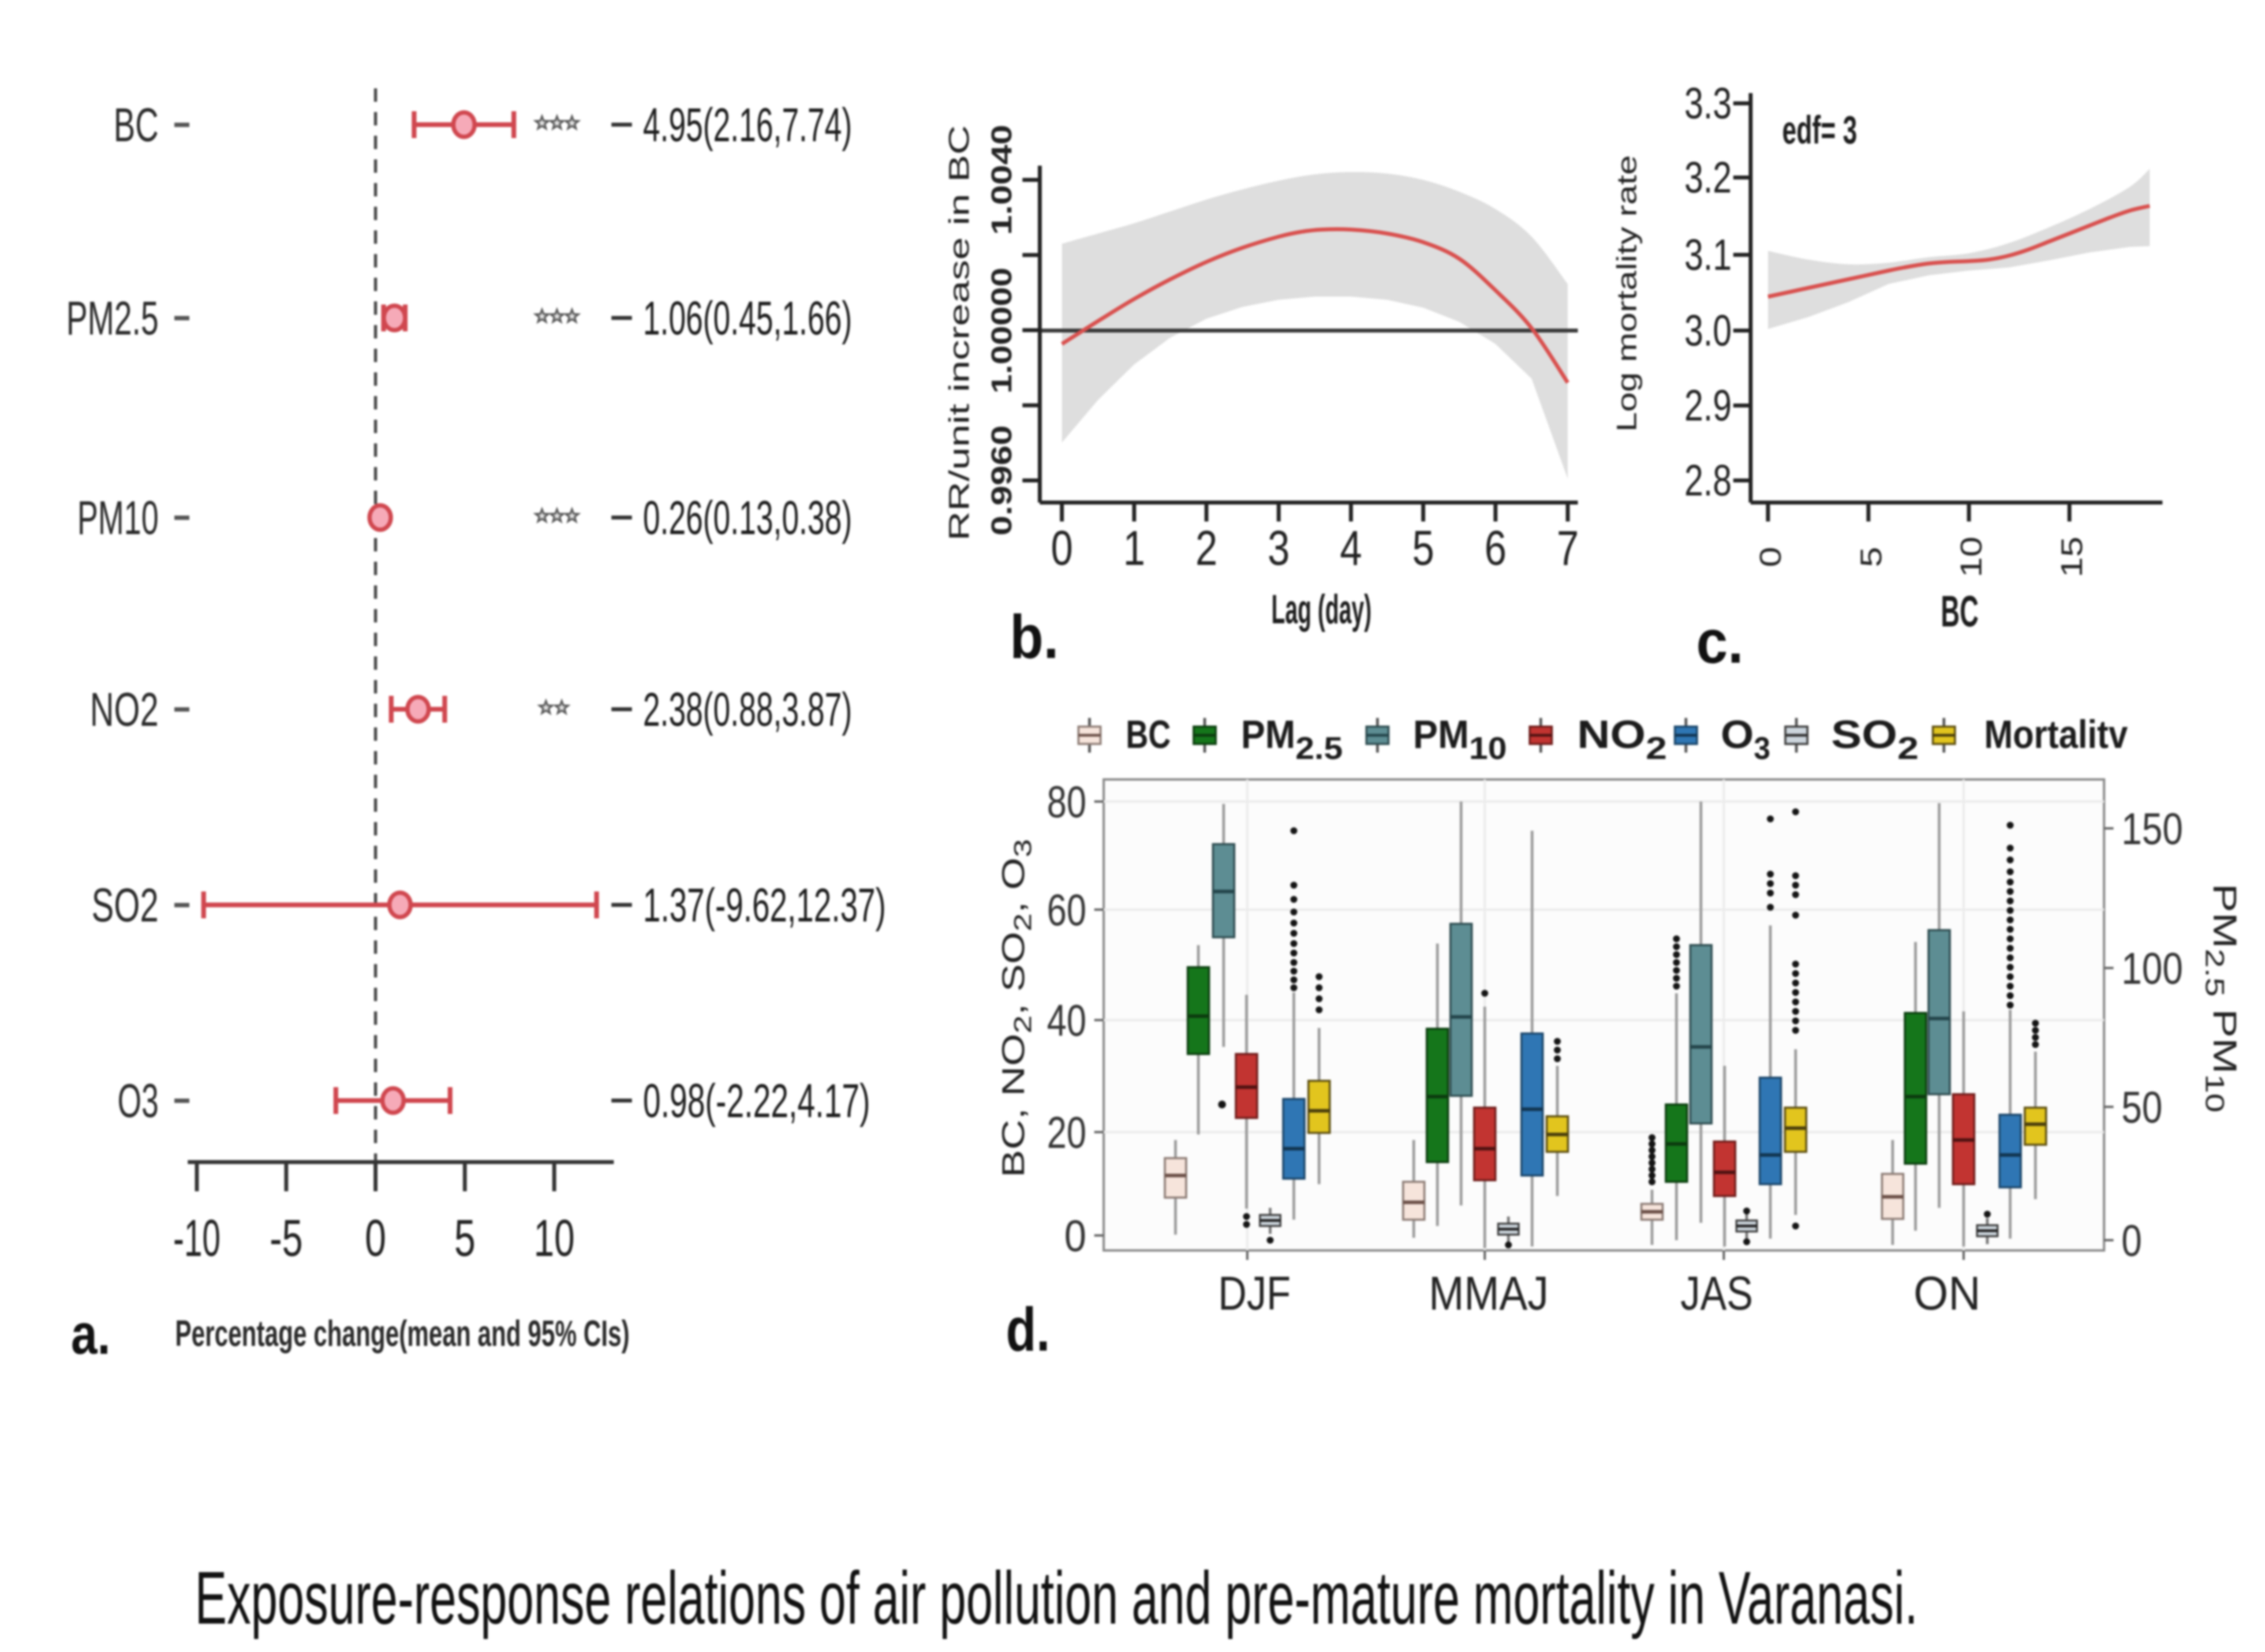 The image size is (2265, 1652). What do you see at coordinates (90, 1334) in the screenshot?
I see `svg-text: a.` at bounding box center [90, 1334].